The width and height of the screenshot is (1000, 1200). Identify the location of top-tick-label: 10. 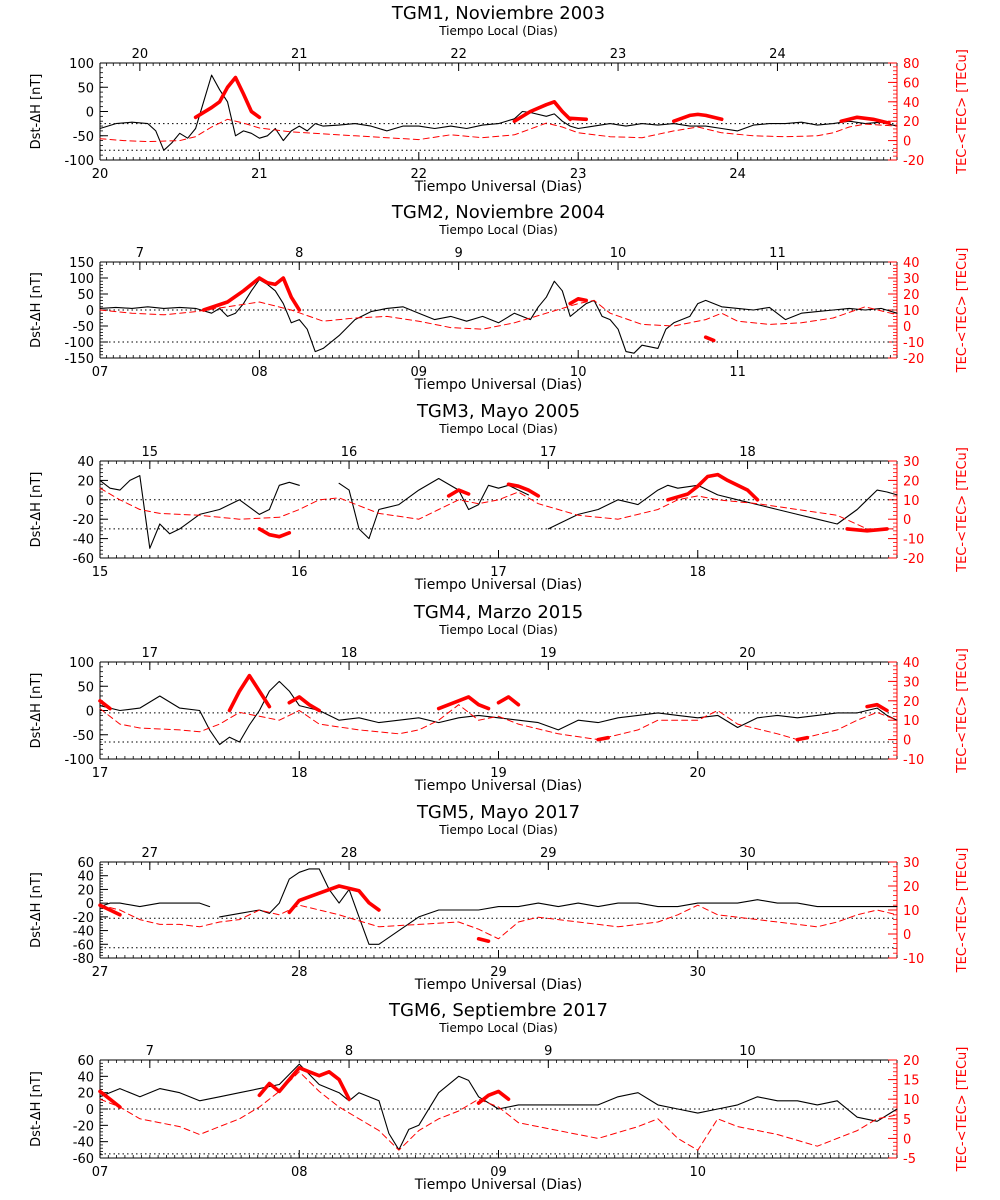
(747, 1051).